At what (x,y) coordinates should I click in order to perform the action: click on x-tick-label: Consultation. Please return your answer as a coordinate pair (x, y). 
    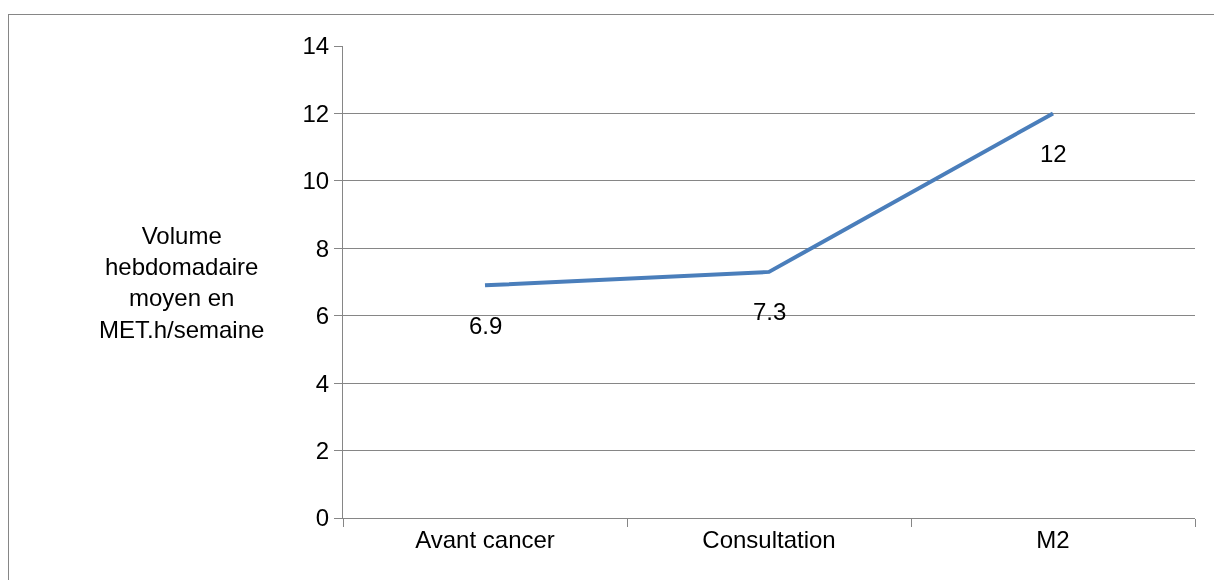
    Looking at the image, I should click on (769, 539).